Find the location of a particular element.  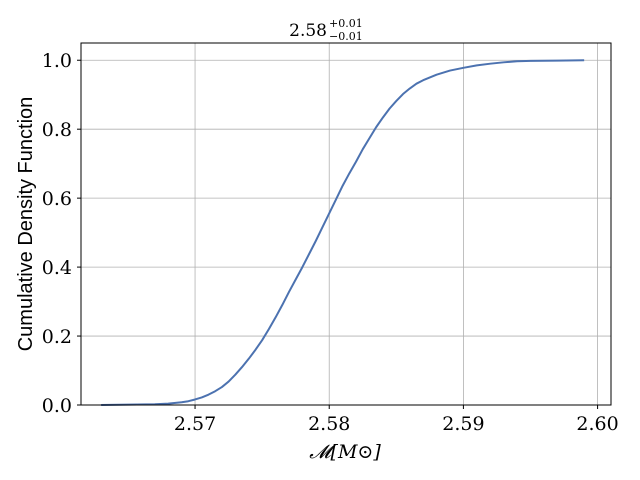

y-tick-label: 1.0 is located at coordinates (57, 61).